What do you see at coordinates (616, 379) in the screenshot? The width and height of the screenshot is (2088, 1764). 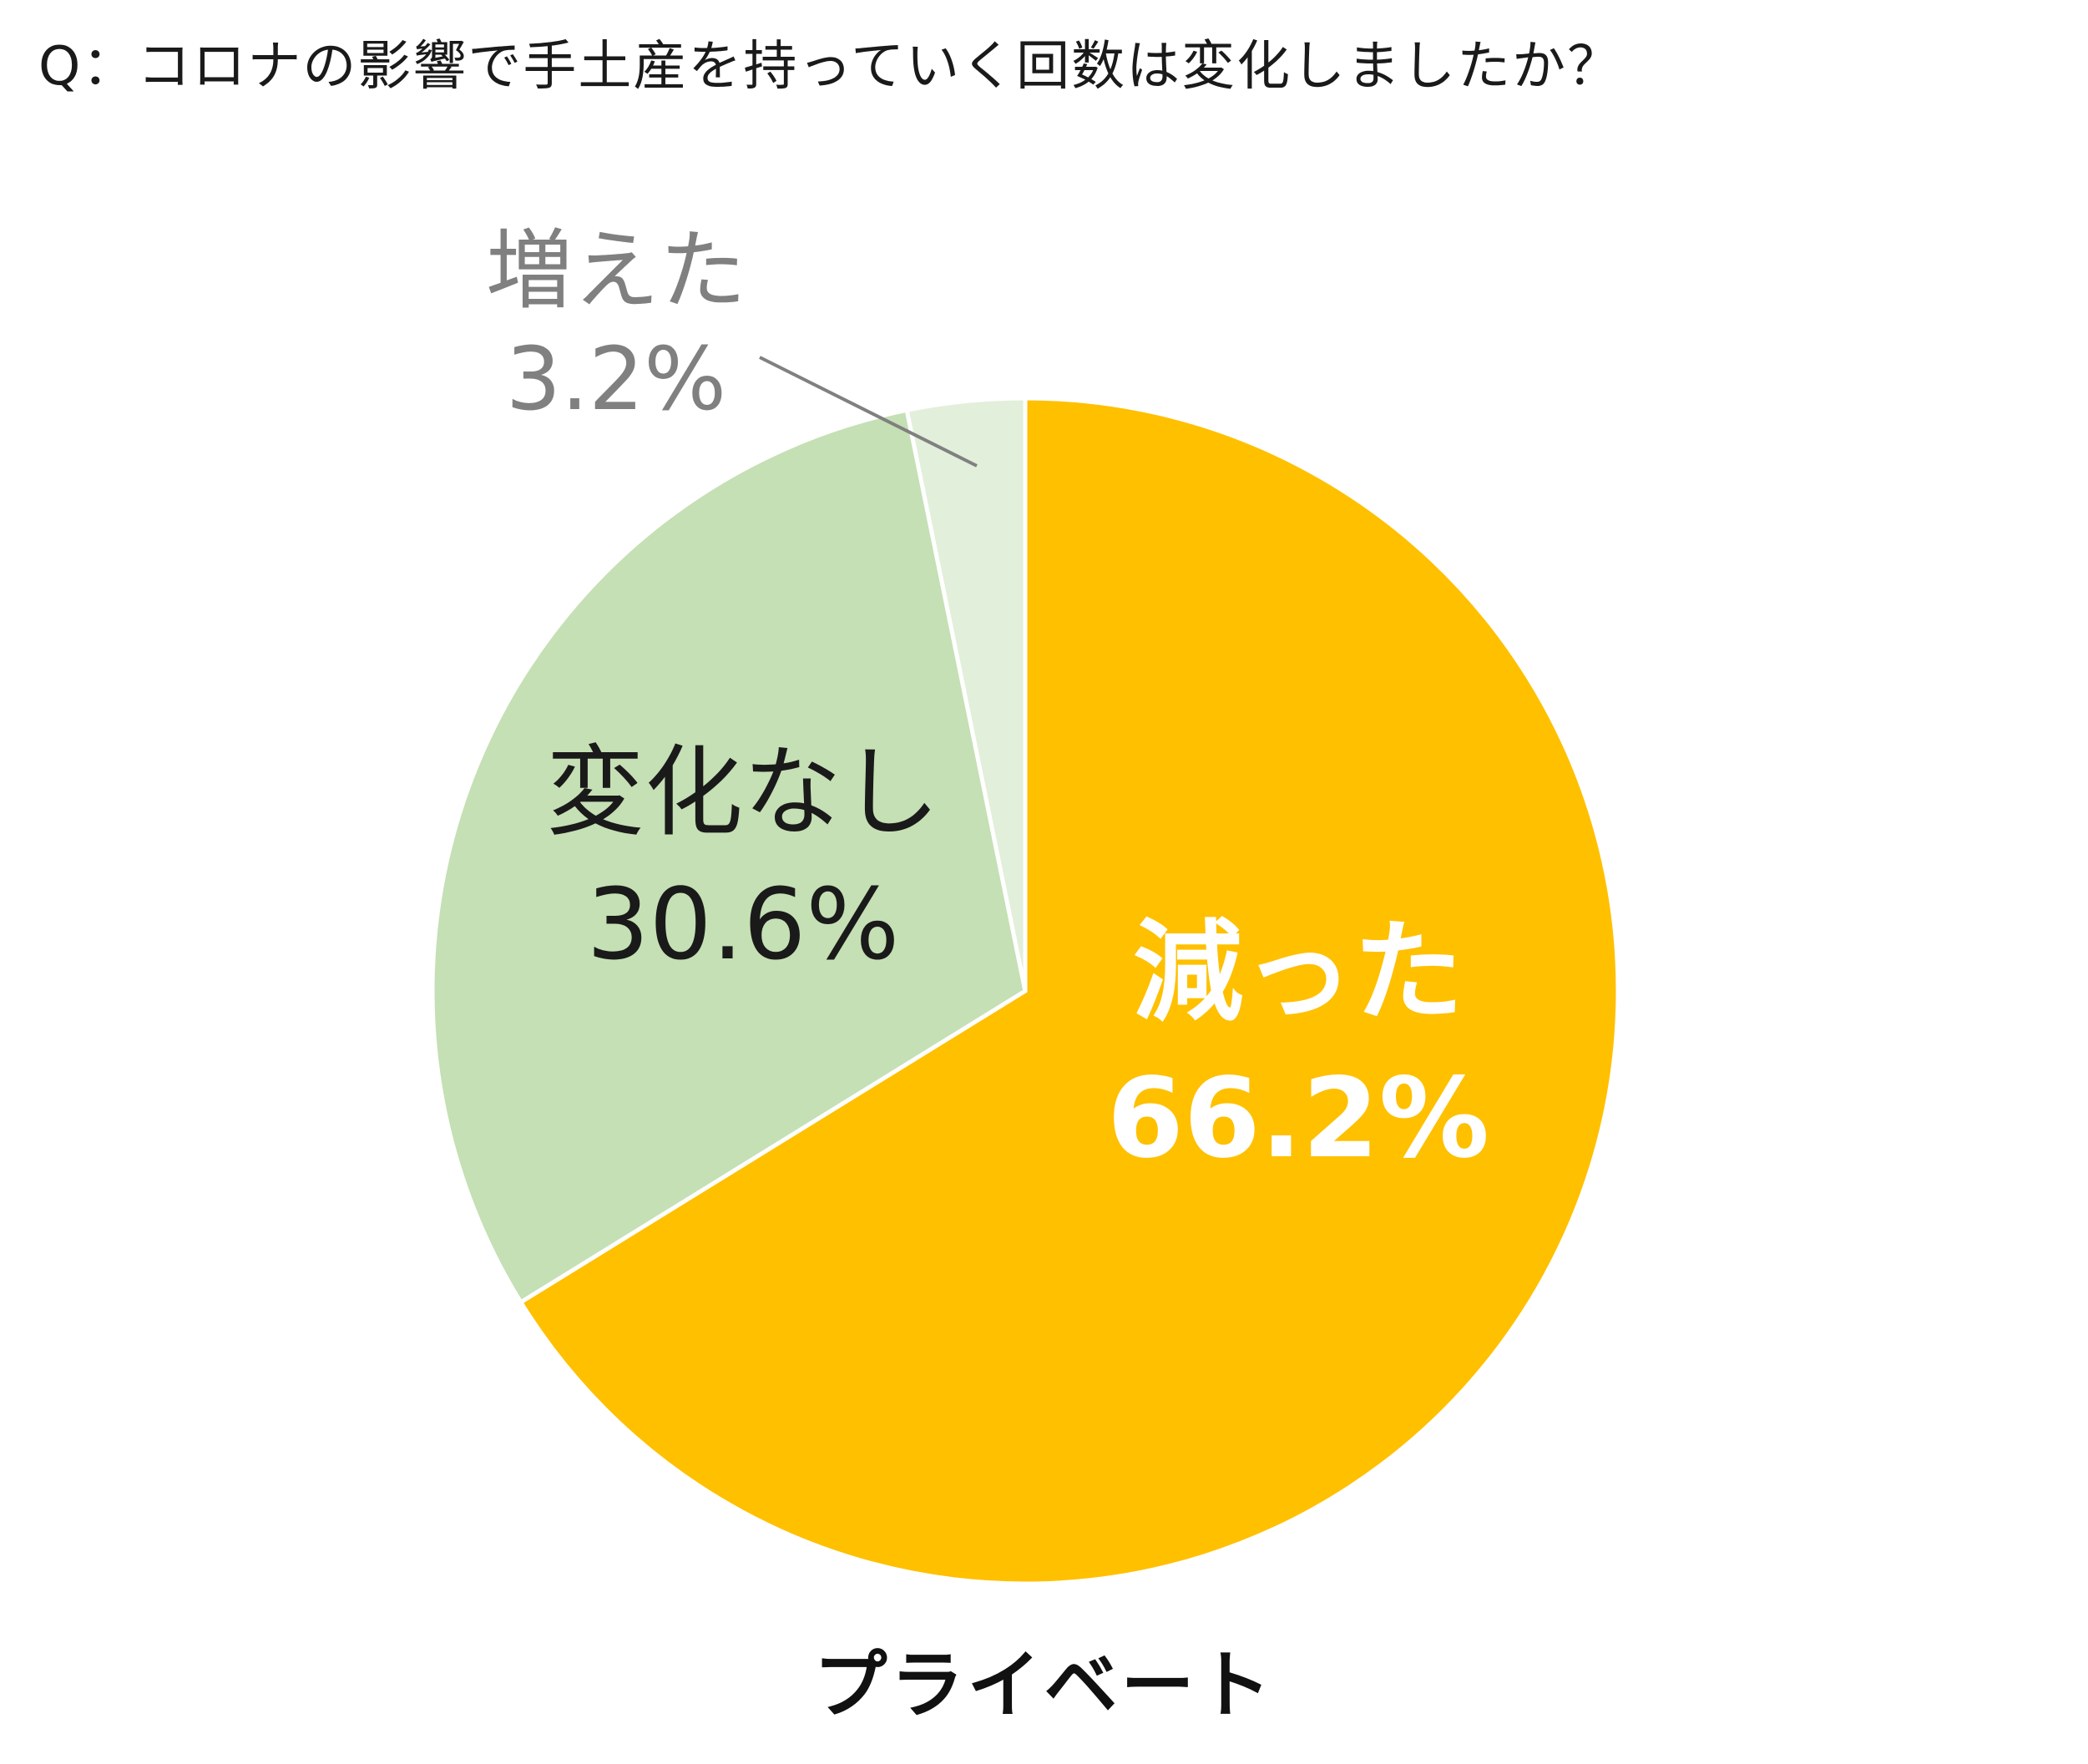 I see `slice-value-label-increased: 3.2%` at bounding box center [616, 379].